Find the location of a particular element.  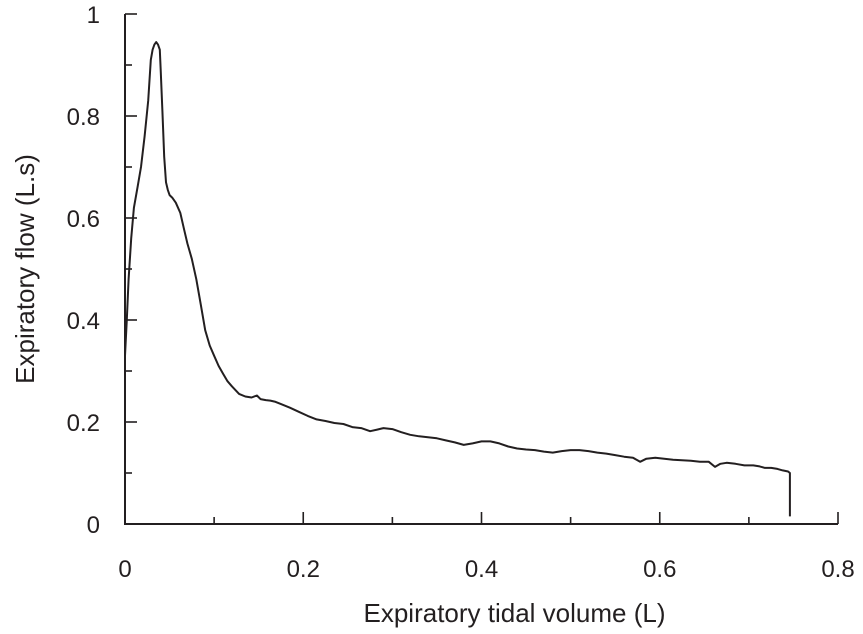

x-tick-label: 0.8 is located at coordinates (837, 569).